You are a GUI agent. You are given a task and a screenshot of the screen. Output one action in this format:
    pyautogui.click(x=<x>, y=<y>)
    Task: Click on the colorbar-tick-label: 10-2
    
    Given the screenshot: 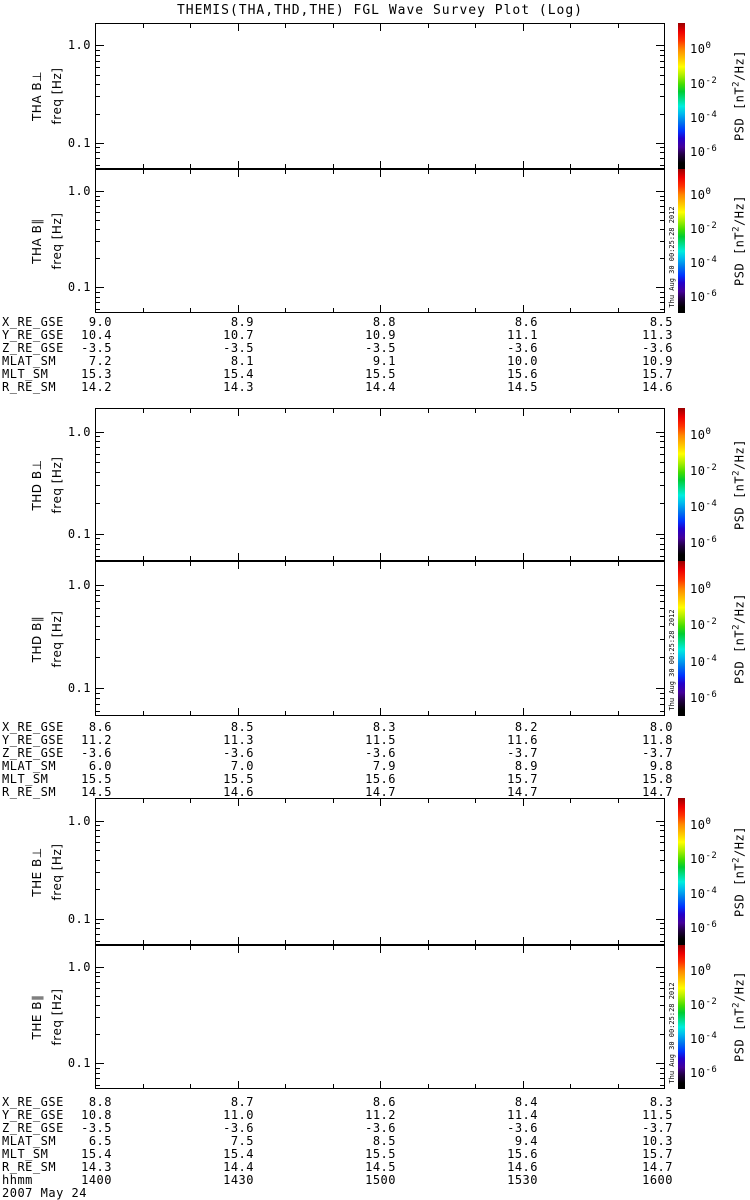 What is the action you would take?
    pyautogui.click(x=703, y=469)
    